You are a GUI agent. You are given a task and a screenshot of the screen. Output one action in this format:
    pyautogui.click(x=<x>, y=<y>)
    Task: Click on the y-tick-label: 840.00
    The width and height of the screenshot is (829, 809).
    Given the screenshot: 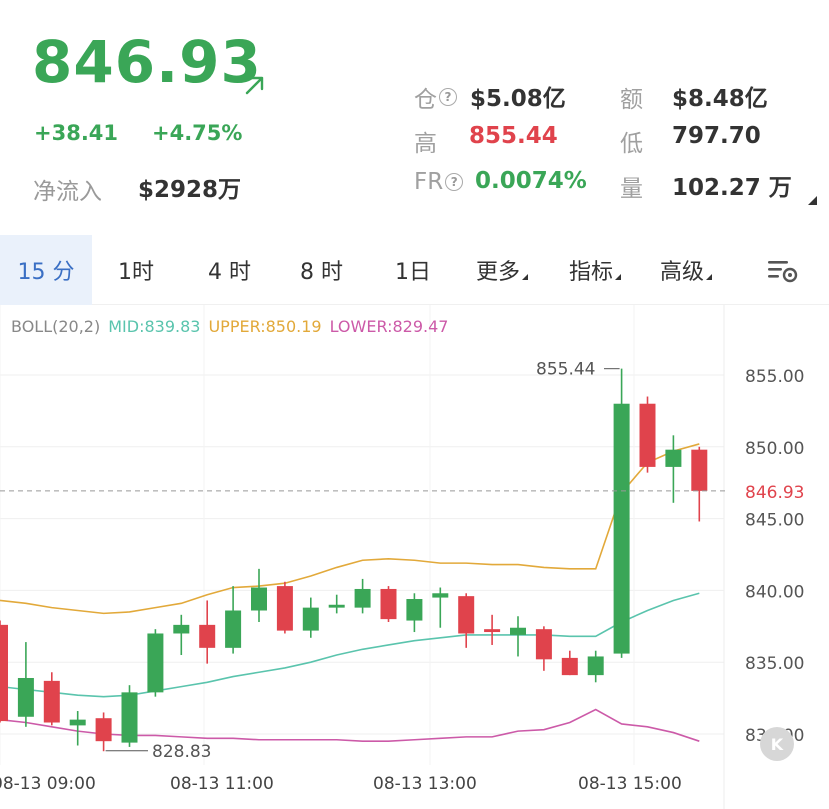 What is the action you would take?
    pyautogui.click(x=774, y=592)
    